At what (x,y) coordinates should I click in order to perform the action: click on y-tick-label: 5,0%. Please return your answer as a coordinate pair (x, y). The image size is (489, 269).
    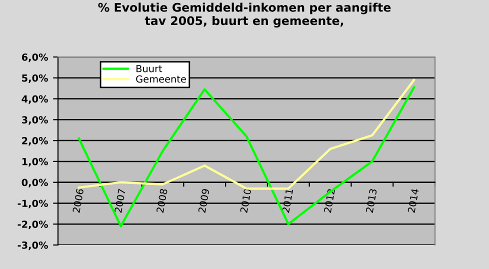
    Looking at the image, I should click on (35, 78).